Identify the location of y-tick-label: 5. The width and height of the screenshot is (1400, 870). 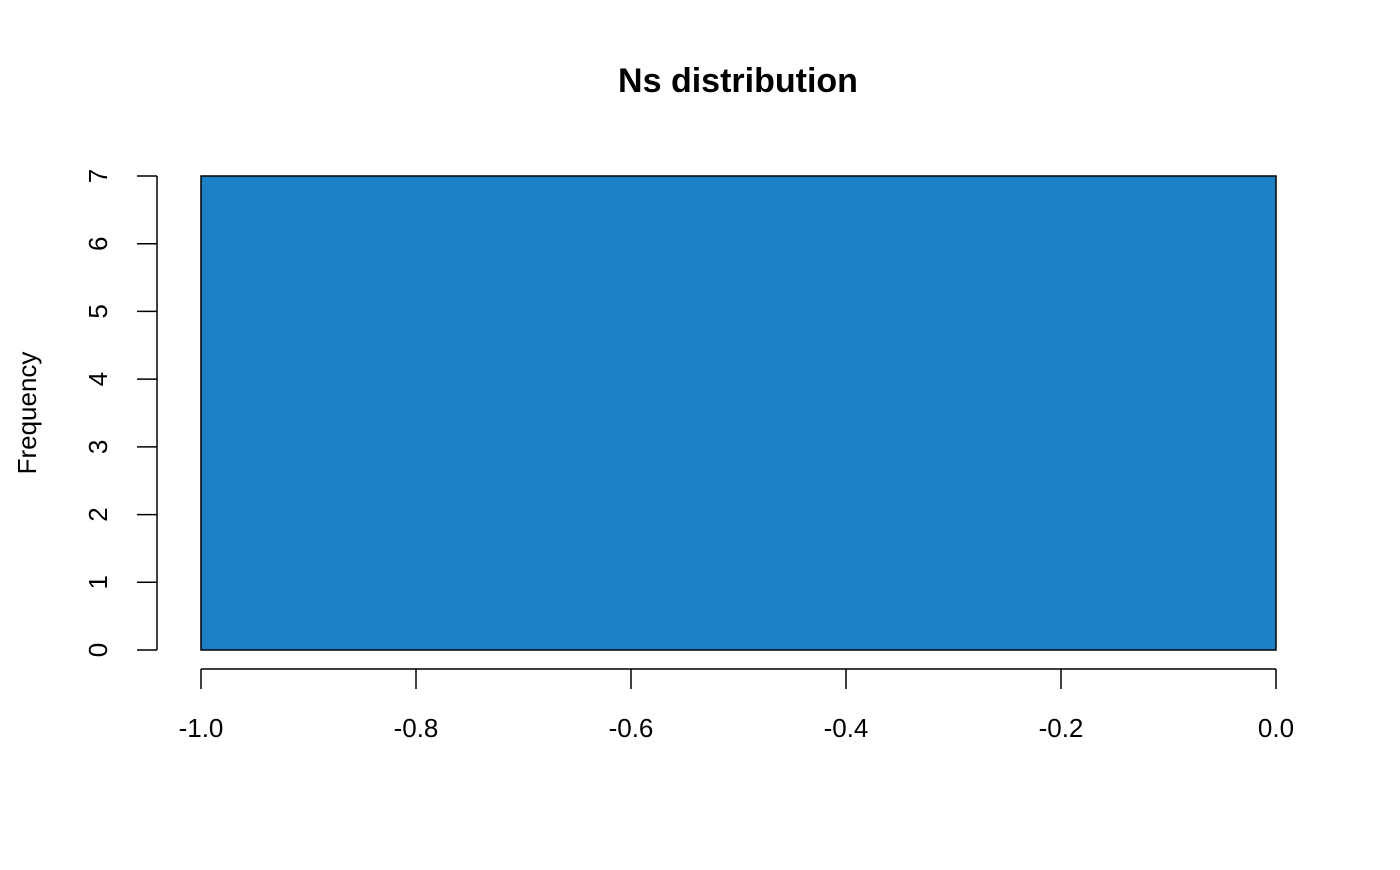
(98, 311).